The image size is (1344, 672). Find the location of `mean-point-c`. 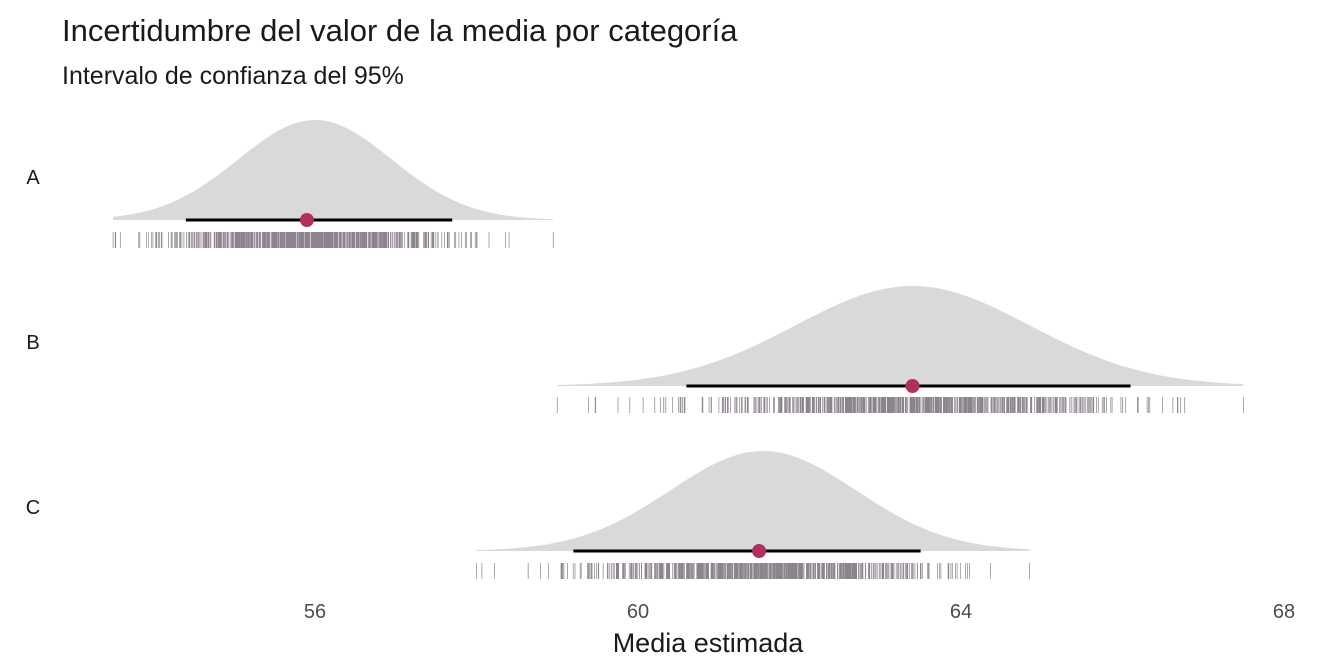

mean-point-c is located at coordinates (759, 551).